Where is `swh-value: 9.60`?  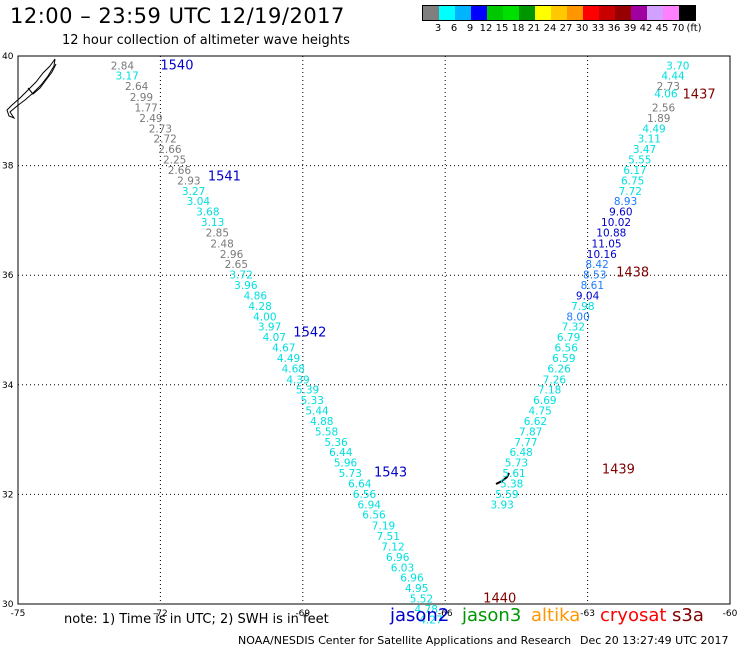
swh-value: 9.60 is located at coordinates (620, 213).